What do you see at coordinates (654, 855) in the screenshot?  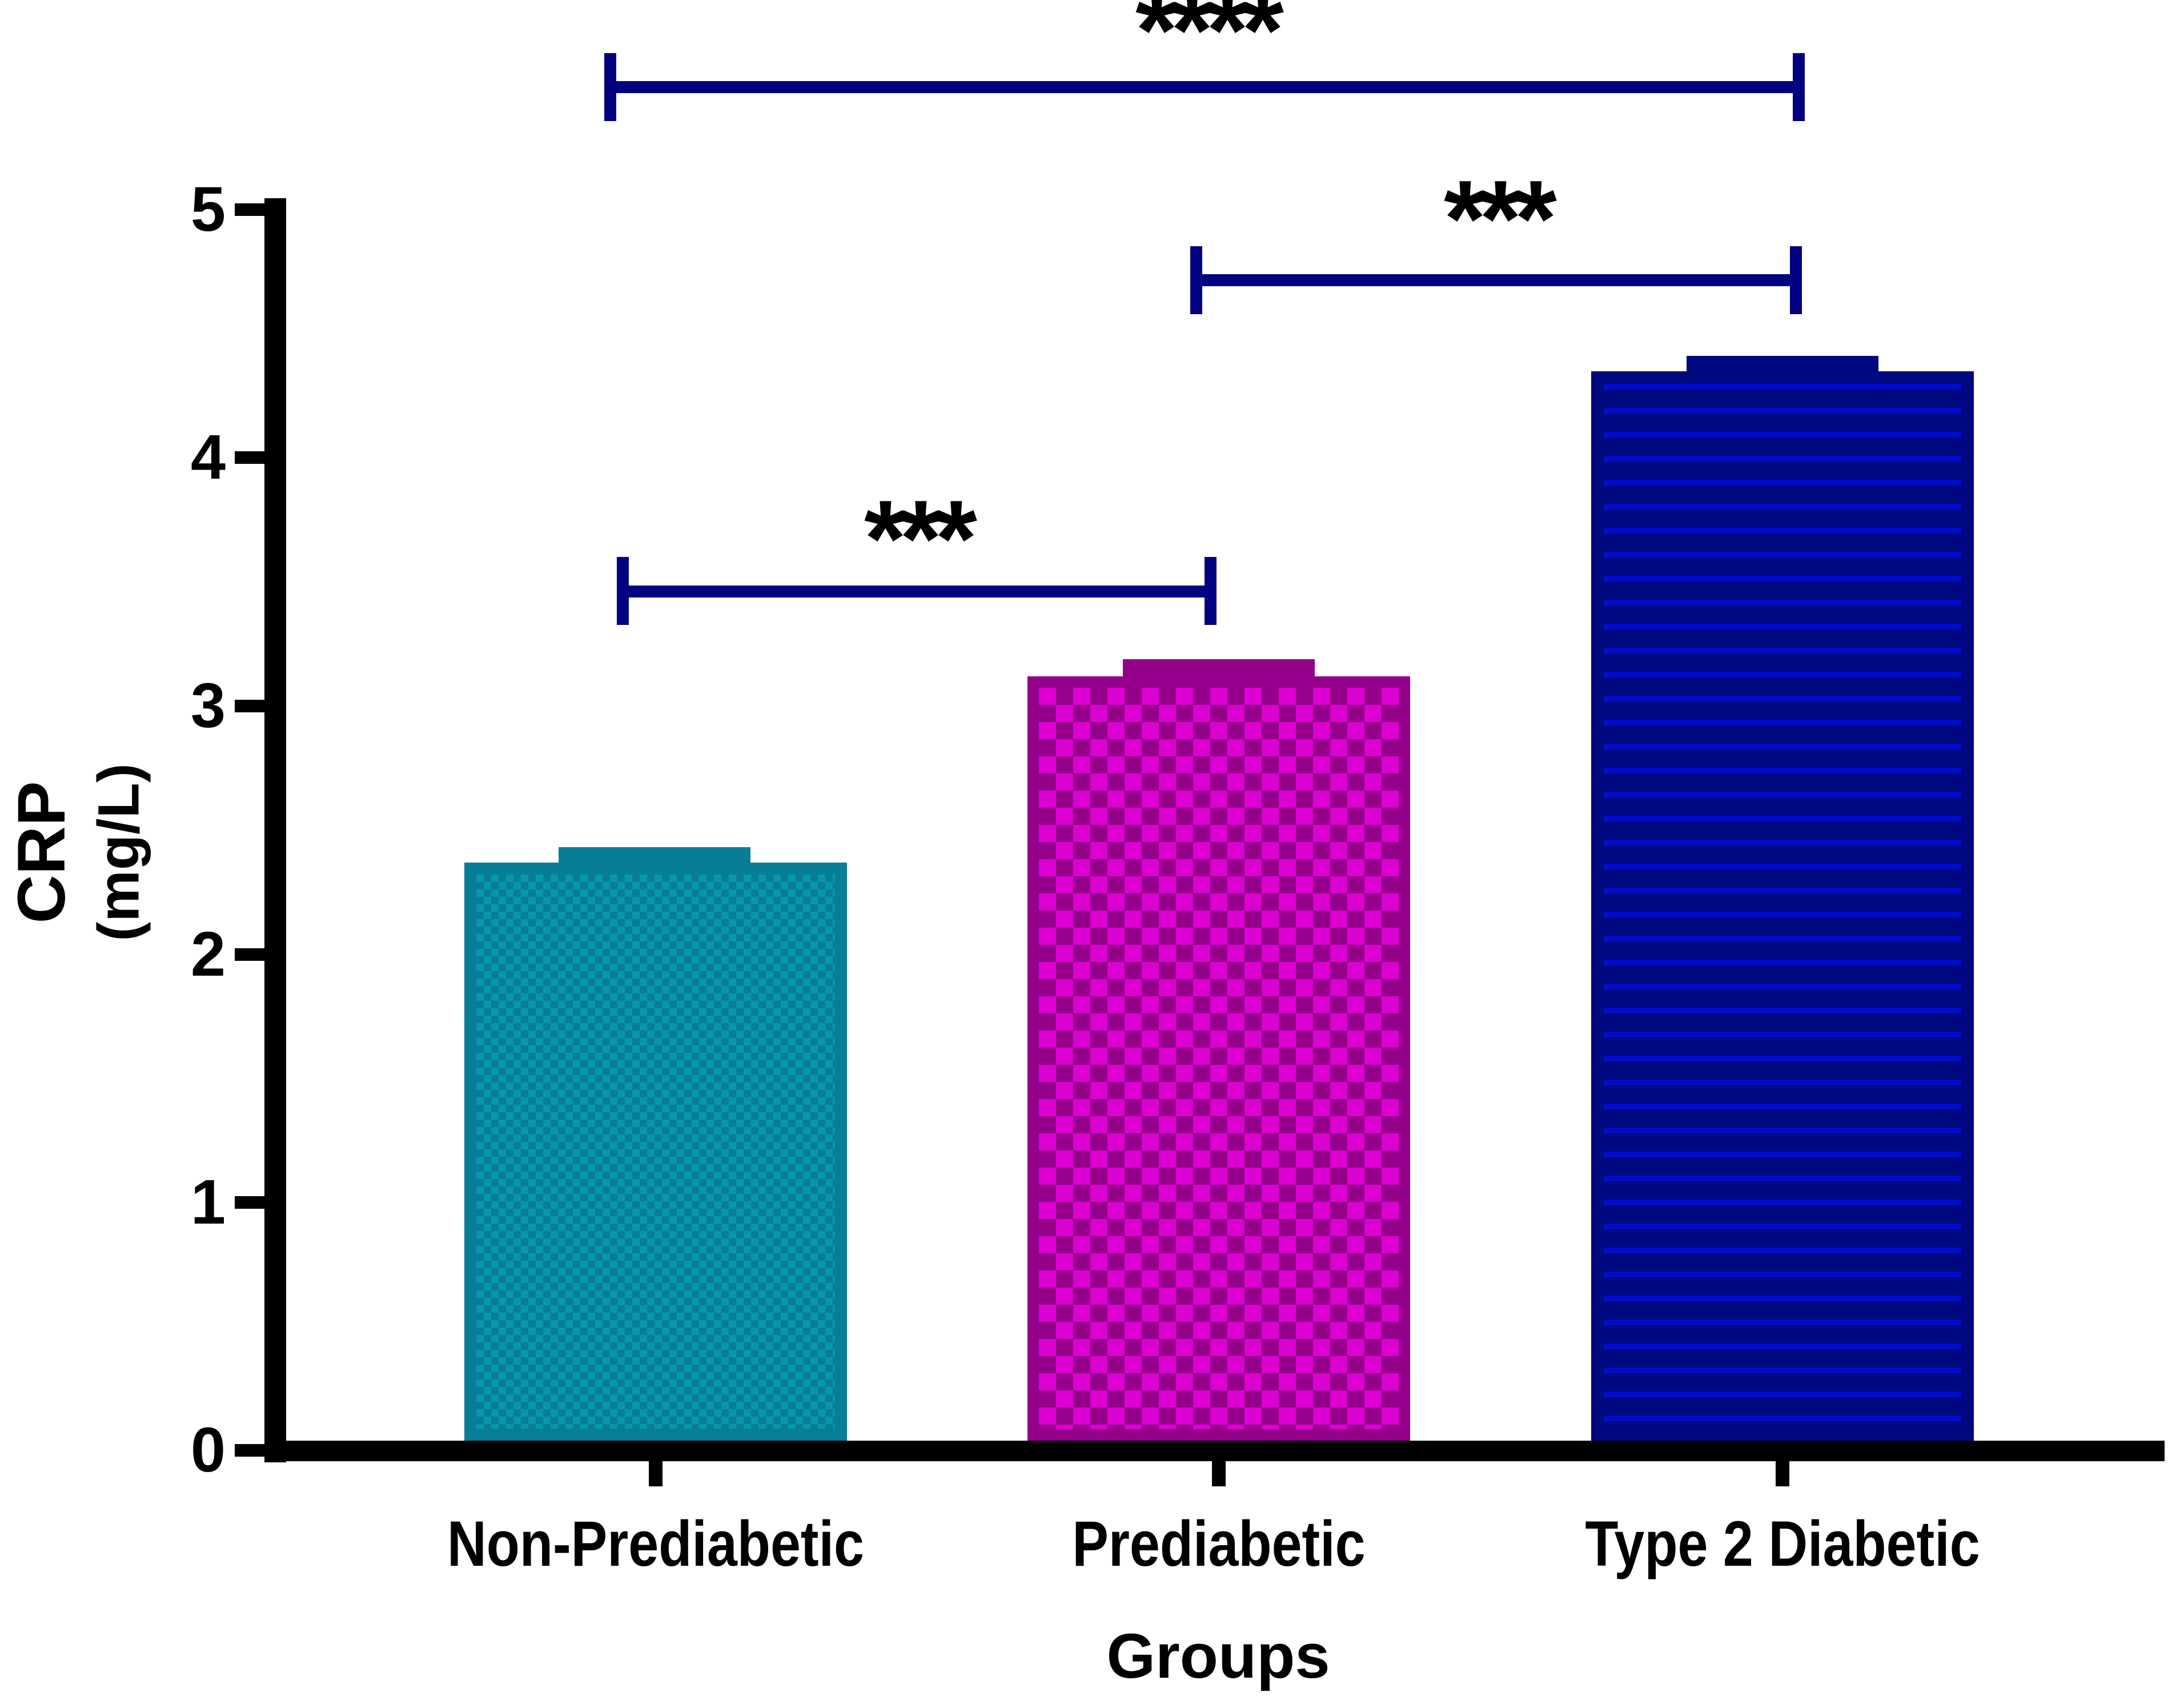 I see `error-bar-non-prediabetic` at bounding box center [654, 855].